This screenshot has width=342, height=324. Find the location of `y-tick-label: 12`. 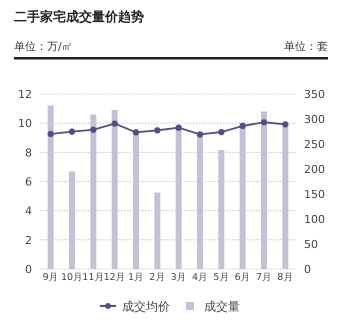

y-tick-label: 12 is located at coordinates (25, 94).